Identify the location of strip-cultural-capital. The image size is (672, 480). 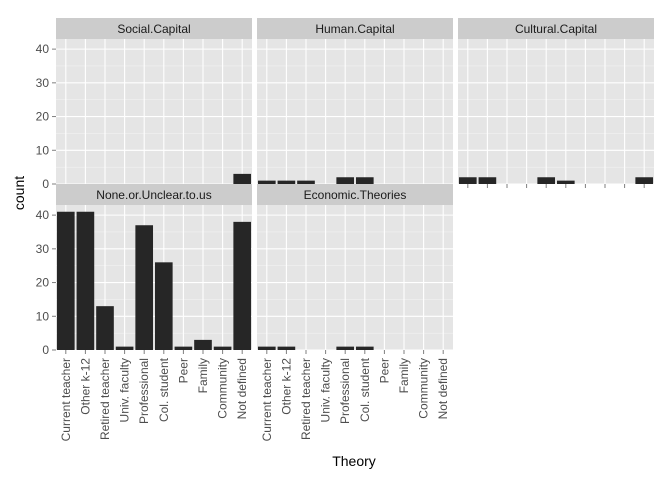
(556, 28).